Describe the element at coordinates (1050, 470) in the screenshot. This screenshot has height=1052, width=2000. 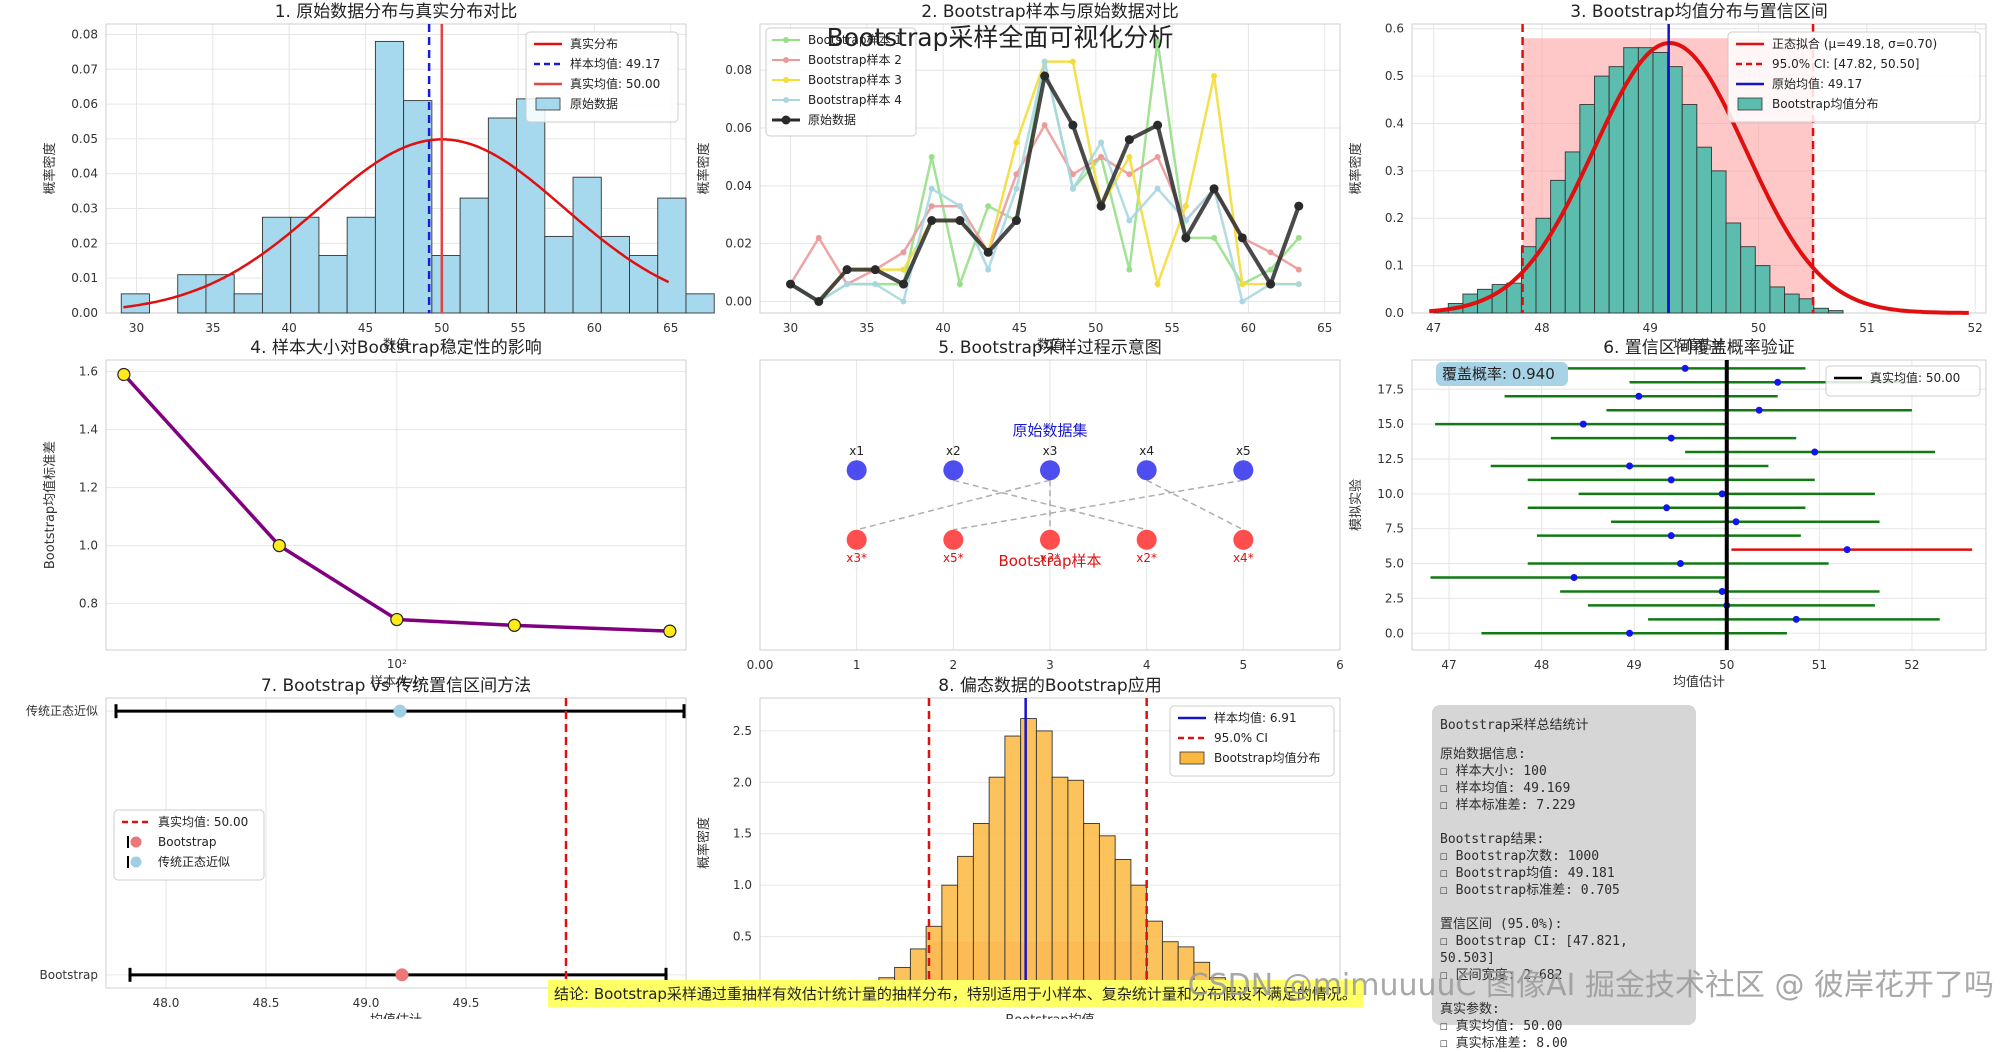
I see `original-point` at that location.